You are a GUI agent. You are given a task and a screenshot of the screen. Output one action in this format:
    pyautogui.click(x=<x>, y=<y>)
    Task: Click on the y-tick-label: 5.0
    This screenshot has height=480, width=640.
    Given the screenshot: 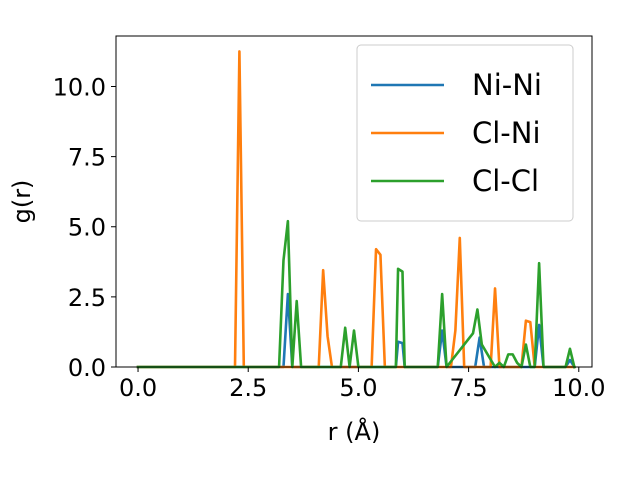 What is the action you would take?
    pyautogui.click(x=87, y=228)
    